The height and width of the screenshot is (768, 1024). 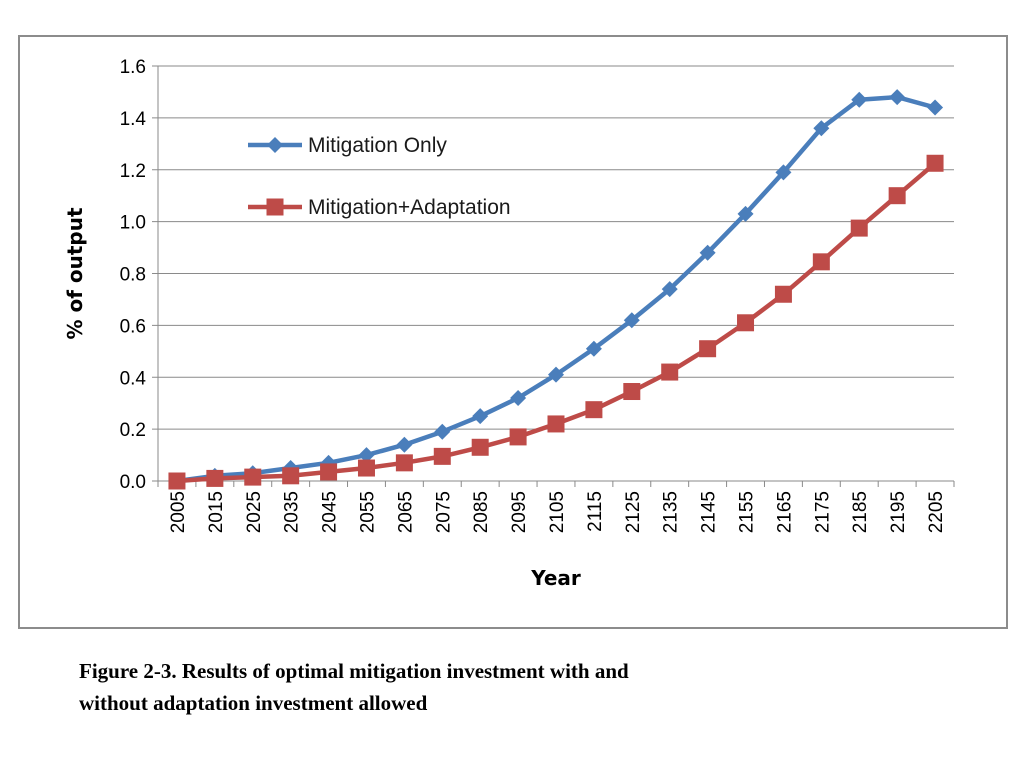 What do you see at coordinates (709, 512) in the screenshot?
I see `x-tick-label-2145: 2145` at bounding box center [709, 512].